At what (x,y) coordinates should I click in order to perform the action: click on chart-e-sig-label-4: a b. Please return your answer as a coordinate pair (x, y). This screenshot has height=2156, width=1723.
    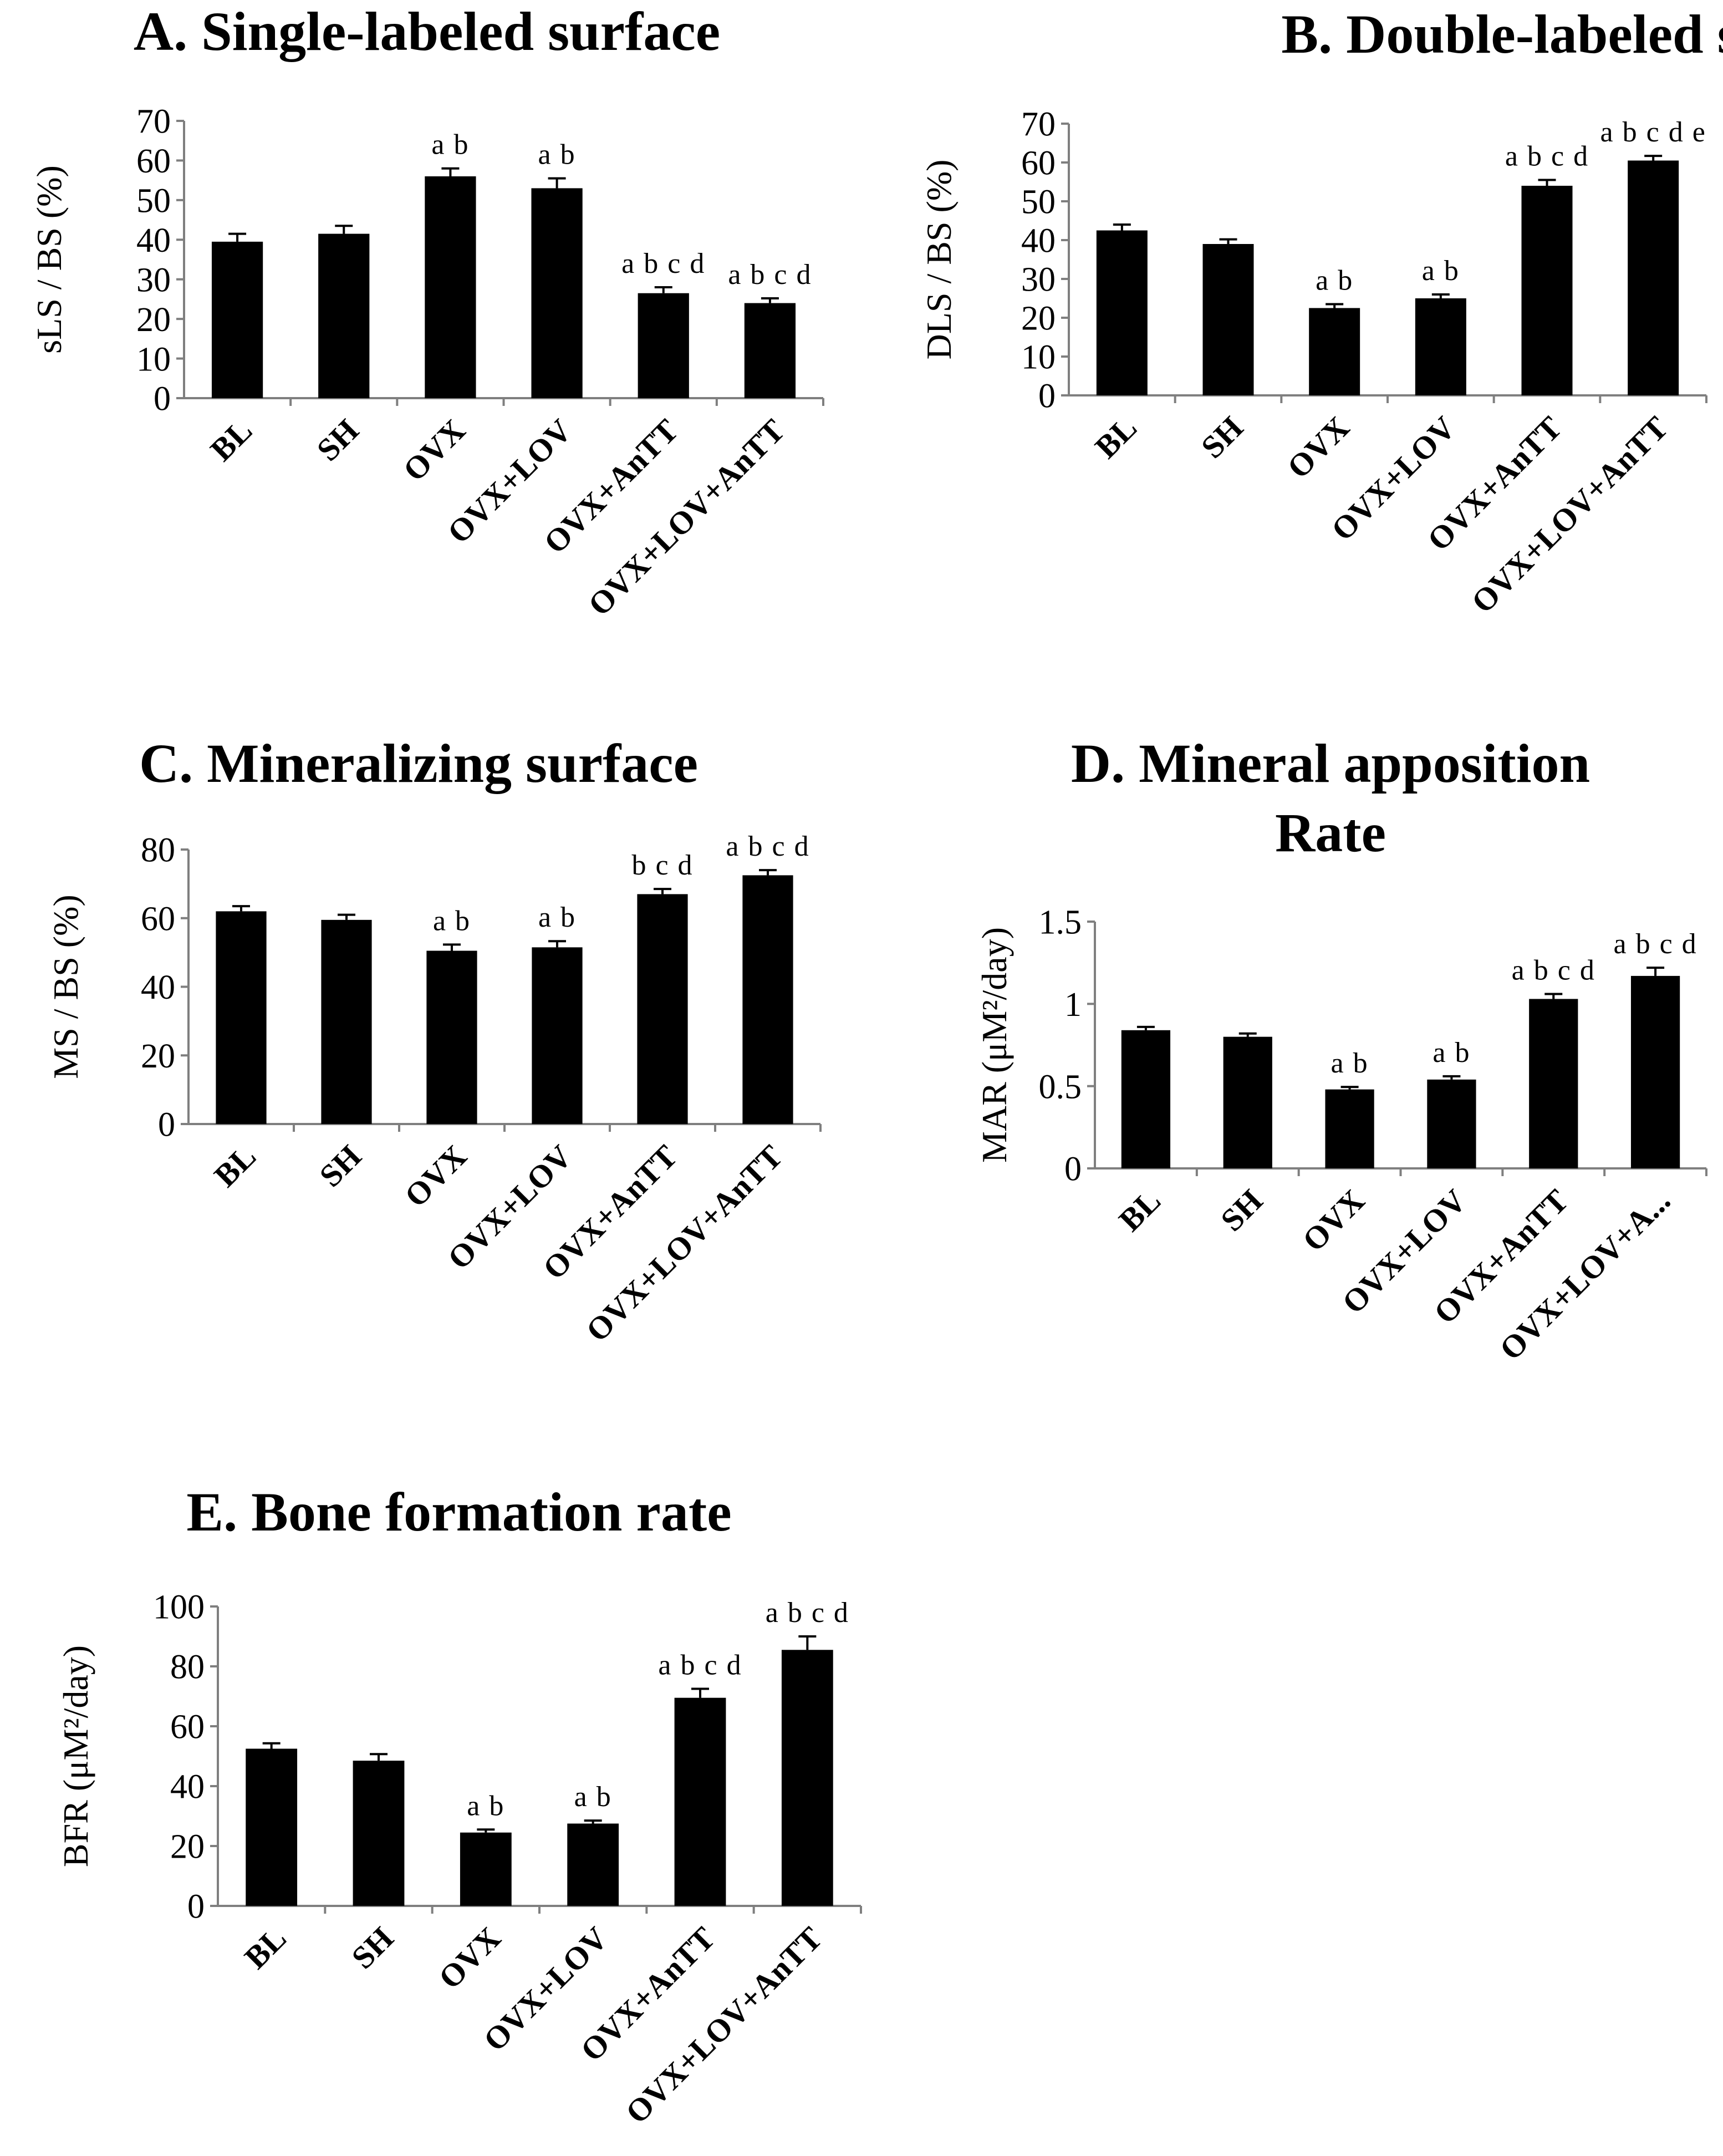
    Looking at the image, I should click on (593, 1797).